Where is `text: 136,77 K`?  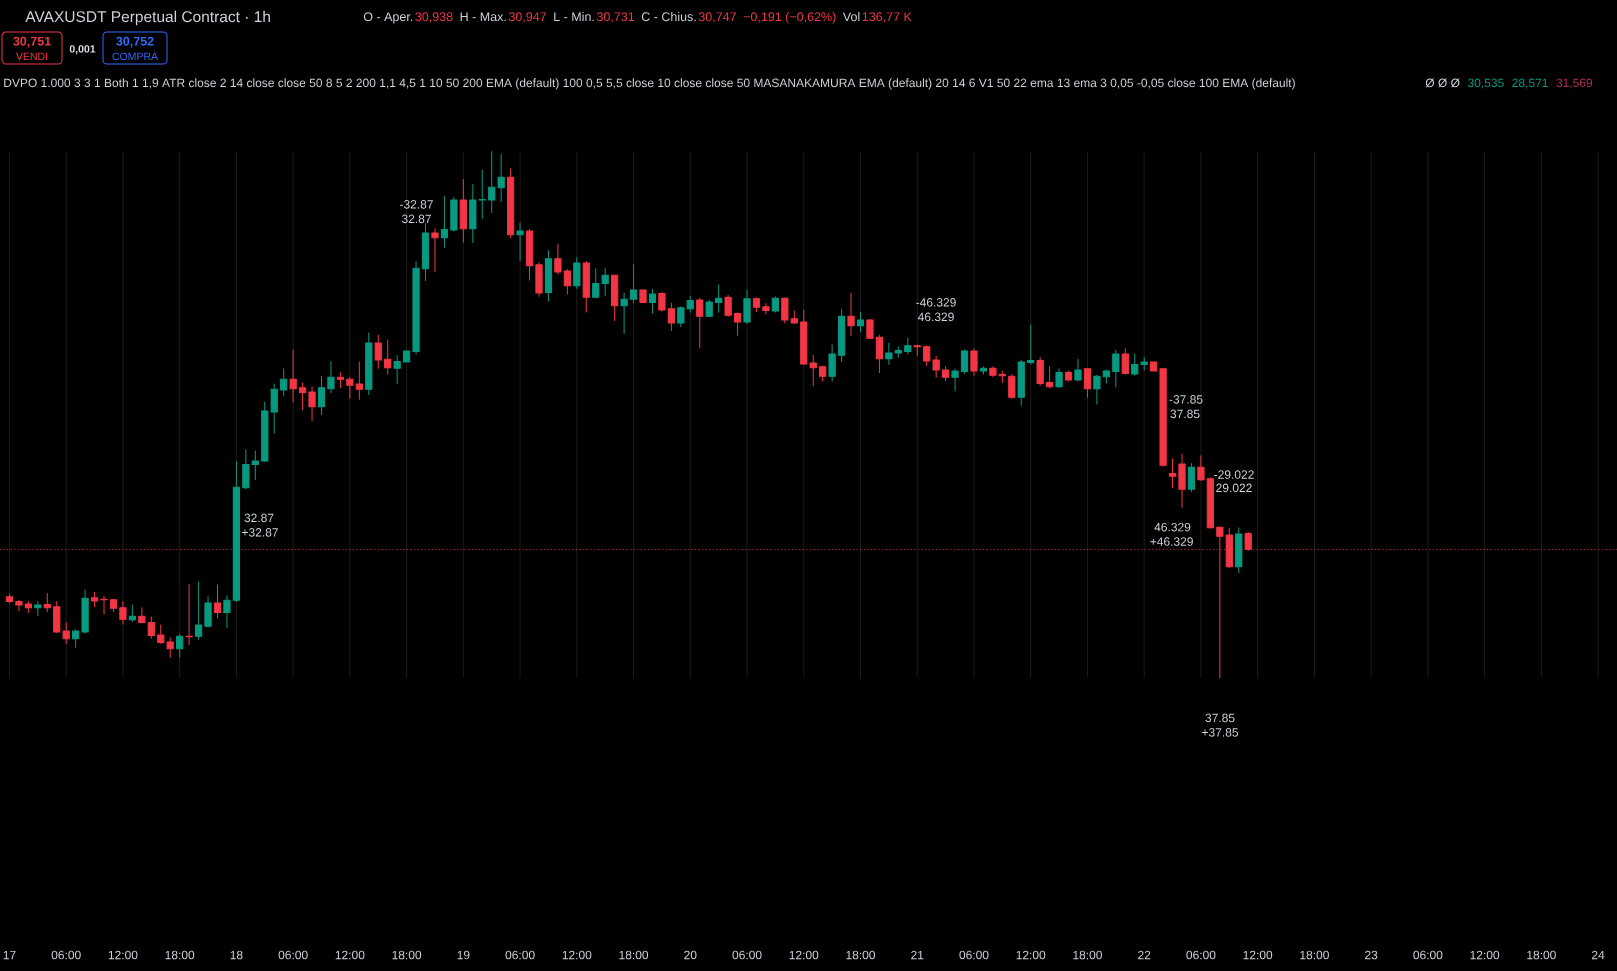
text: 136,77 K is located at coordinates (887, 17).